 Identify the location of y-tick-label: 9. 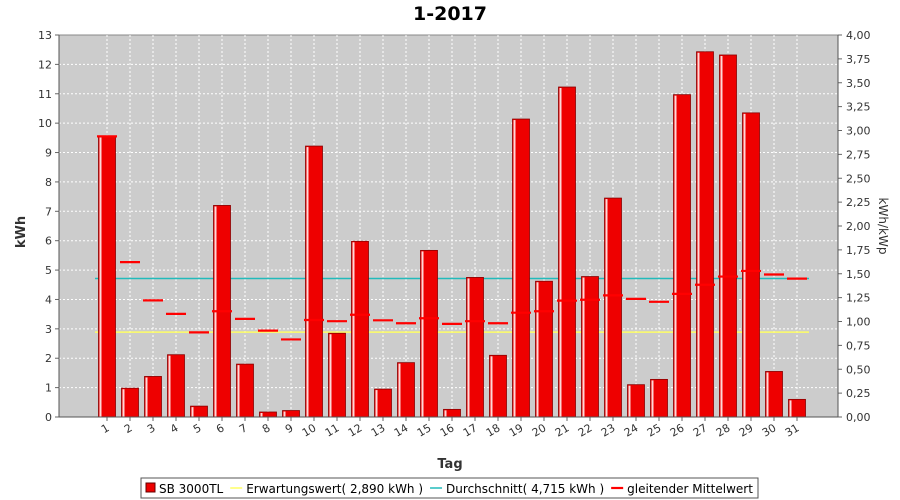
(48, 153).